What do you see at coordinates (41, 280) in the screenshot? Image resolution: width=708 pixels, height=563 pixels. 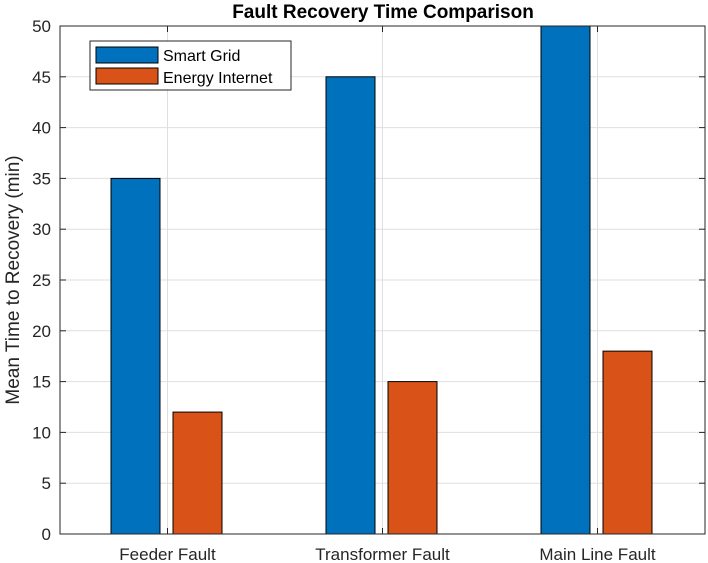 I see `y-tick-label: 25` at bounding box center [41, 280].